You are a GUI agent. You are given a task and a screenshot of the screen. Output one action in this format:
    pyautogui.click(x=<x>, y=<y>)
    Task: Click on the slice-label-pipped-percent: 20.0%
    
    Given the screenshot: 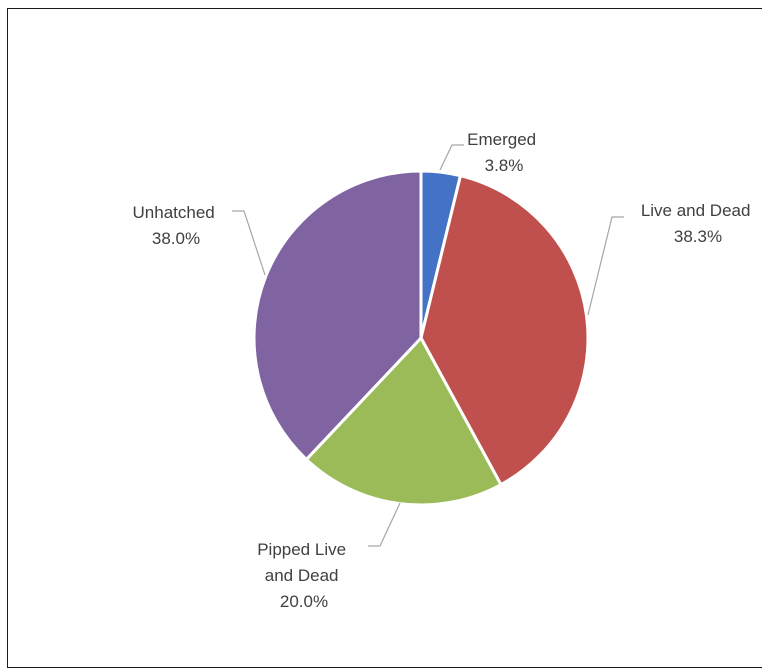 What is the action you would take?
    pyautogui.click(x=304, y=601)
    